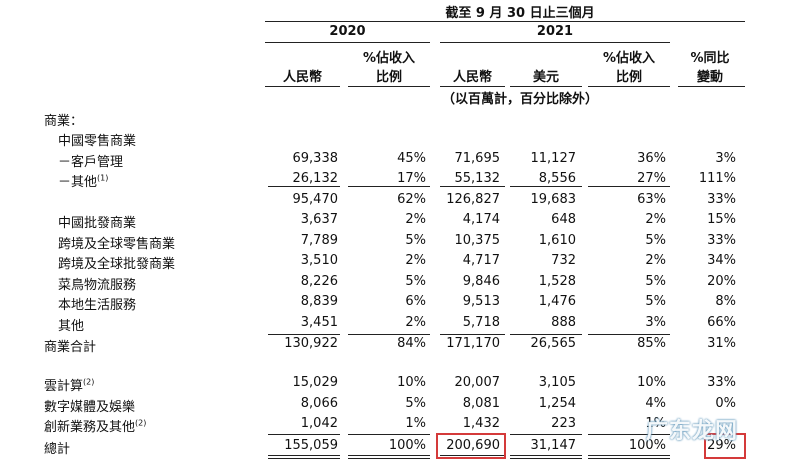  Describe the element at coordinates (553, 199) in the screenshot. I see `cell-usd2021: 19,683` at that location.